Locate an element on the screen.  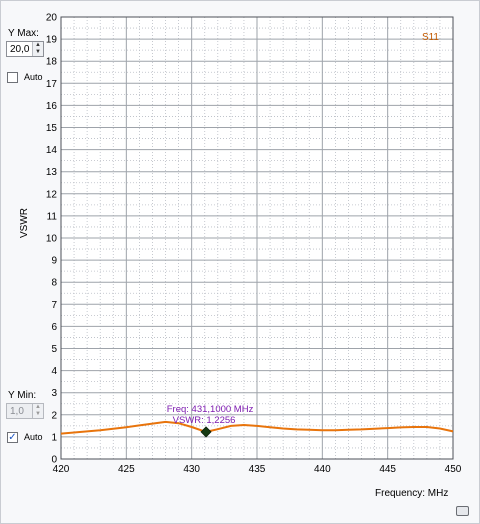
x-tick-label: 420 is located at coordinates (61, 469).